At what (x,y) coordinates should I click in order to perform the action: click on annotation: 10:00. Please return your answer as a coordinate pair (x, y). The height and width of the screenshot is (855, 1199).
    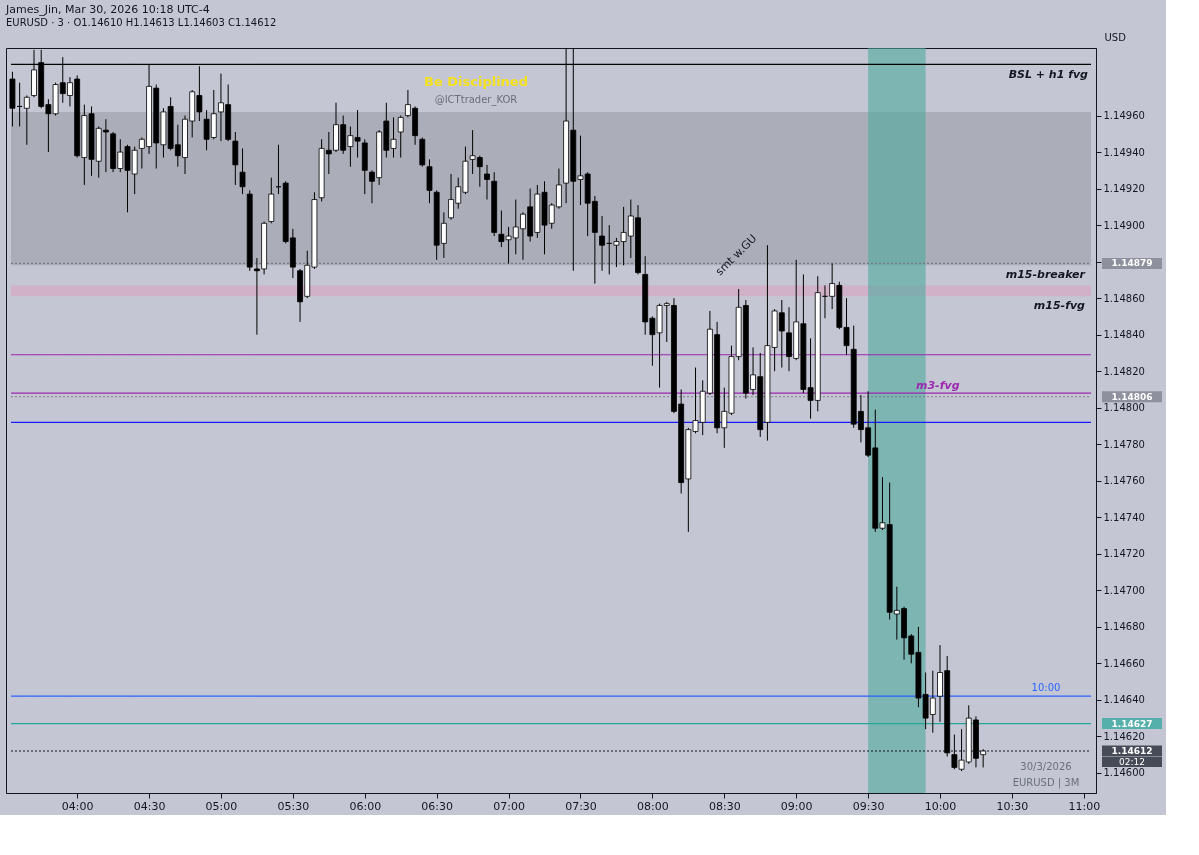
    Looking at the image, I should click on (1046, 687).